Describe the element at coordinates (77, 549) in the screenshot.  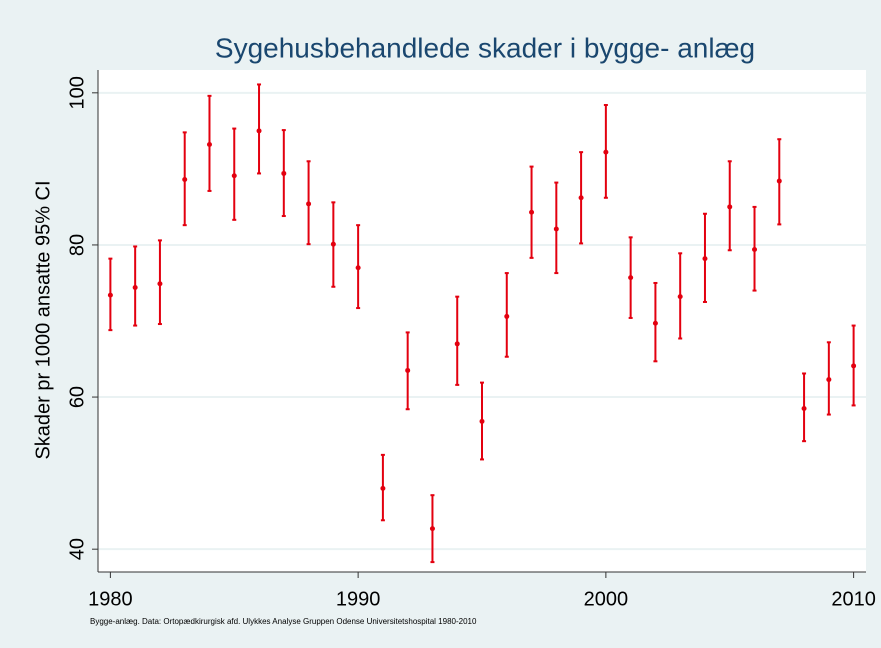
I see `y-tick-label: 40` at that location.